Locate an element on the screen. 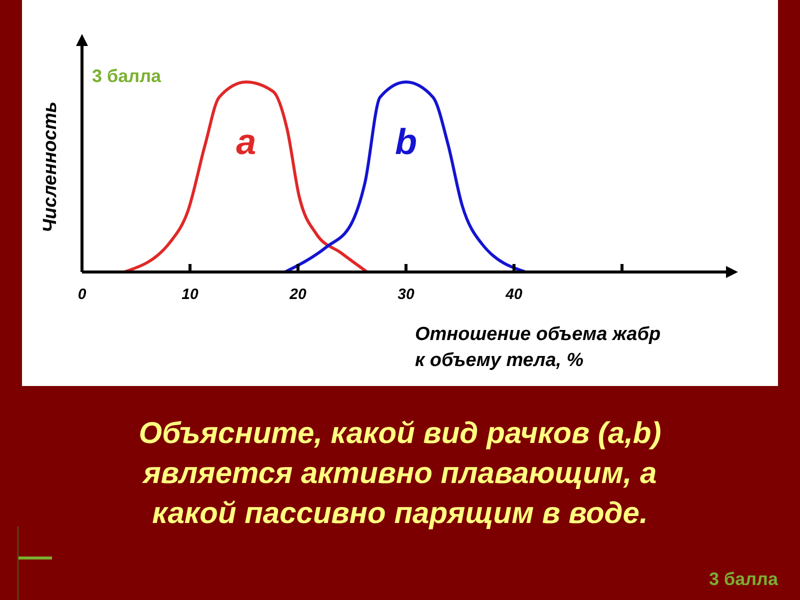 The image size is (800, 600). x-tick-label: 20 is located at coordinates (297, 294).